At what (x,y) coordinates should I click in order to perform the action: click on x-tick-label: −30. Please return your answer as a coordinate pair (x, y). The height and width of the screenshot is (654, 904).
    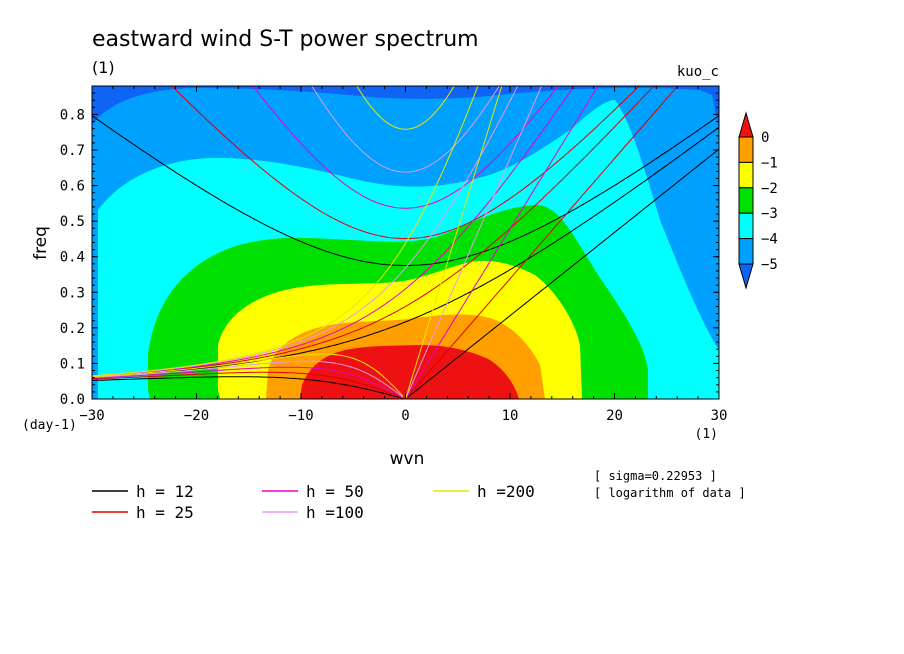
    Looking at the image, I should click on (91, 416).